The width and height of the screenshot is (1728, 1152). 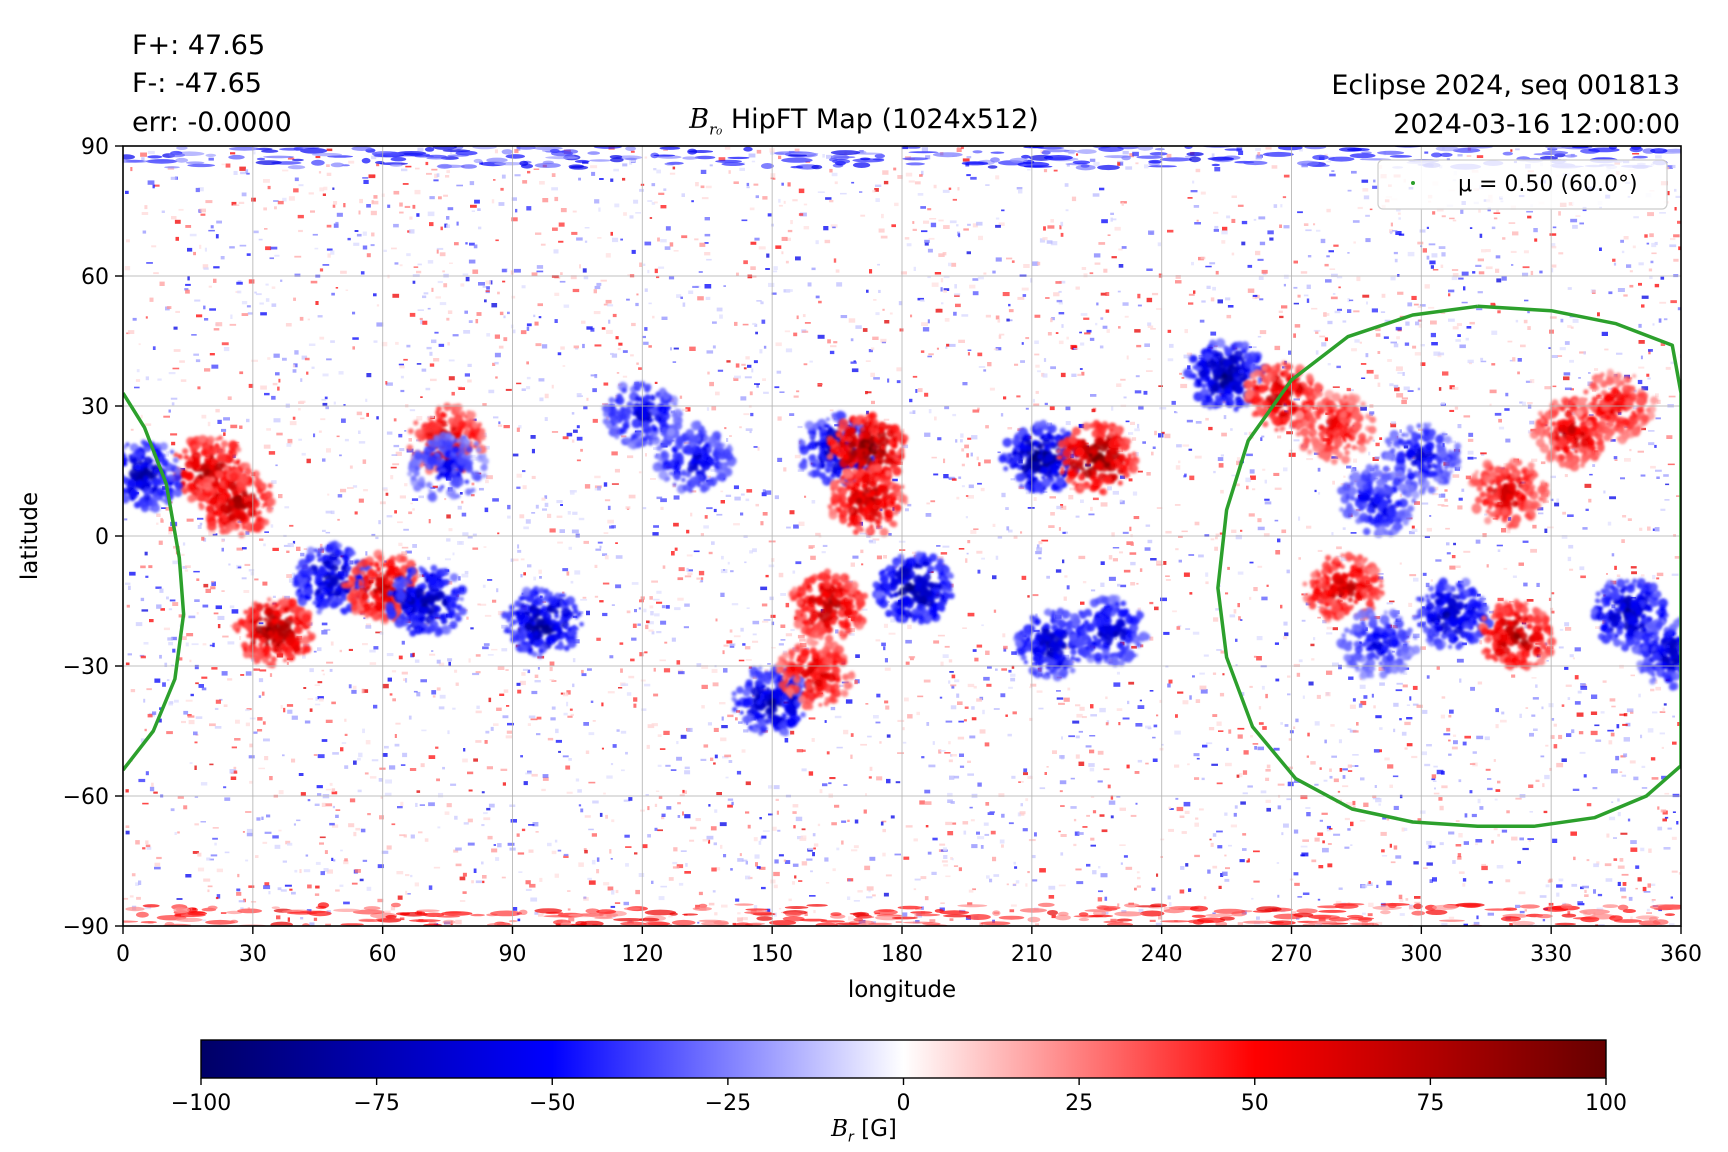 What do you see at coordinates (728, 1103) in the screenshot?
I see `colorbar-tick-label: −25` at bounding box center [728, 1103].